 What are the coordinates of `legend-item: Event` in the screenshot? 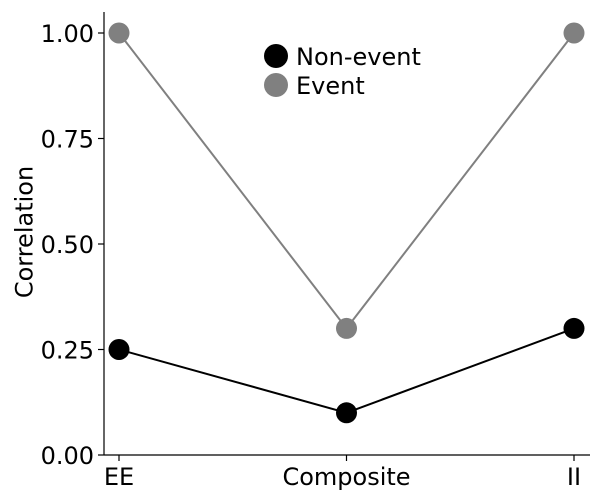 It's located at (314, 86).